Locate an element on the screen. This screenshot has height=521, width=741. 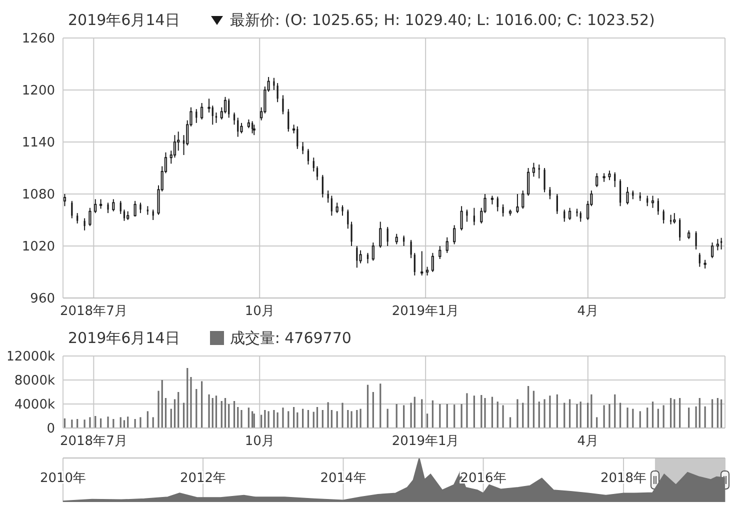
y-tick-label: 1020 is located at coordinates (38, 247).